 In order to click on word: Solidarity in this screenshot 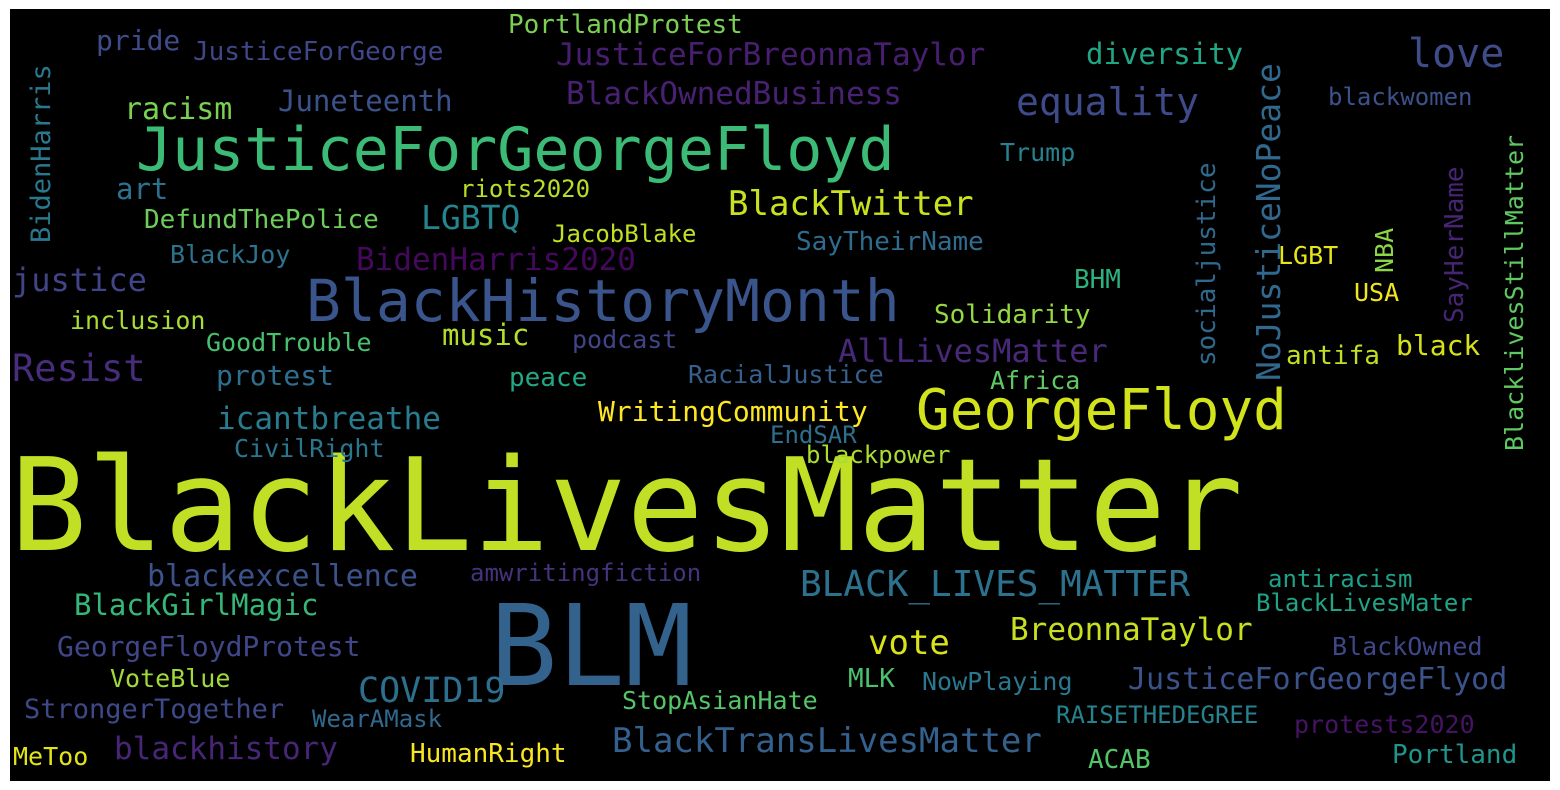, I will do `click(1012, 315)`.